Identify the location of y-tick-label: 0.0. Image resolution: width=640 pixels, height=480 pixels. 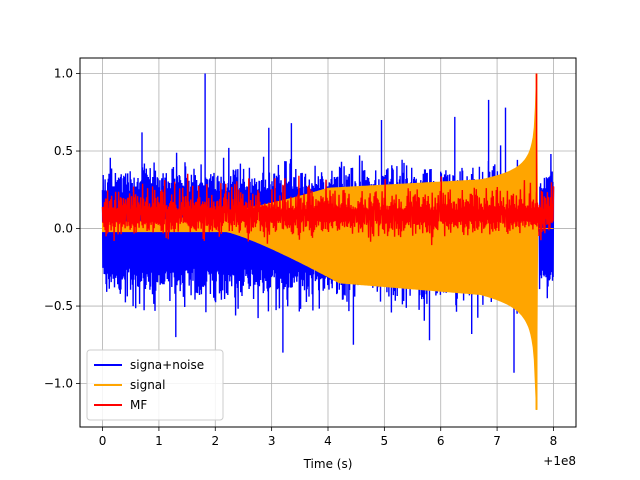
(63, 229).